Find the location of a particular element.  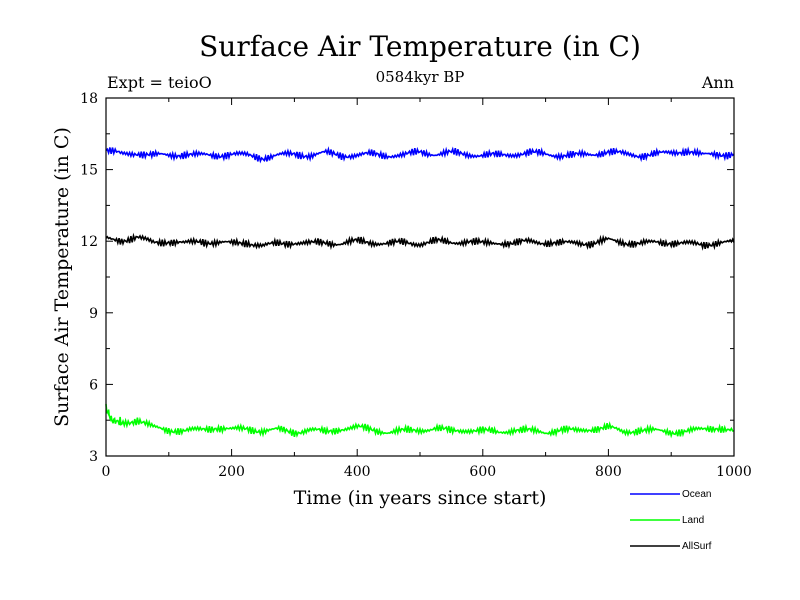

x-tick-label: 600 is located at coordinates (482, 472).